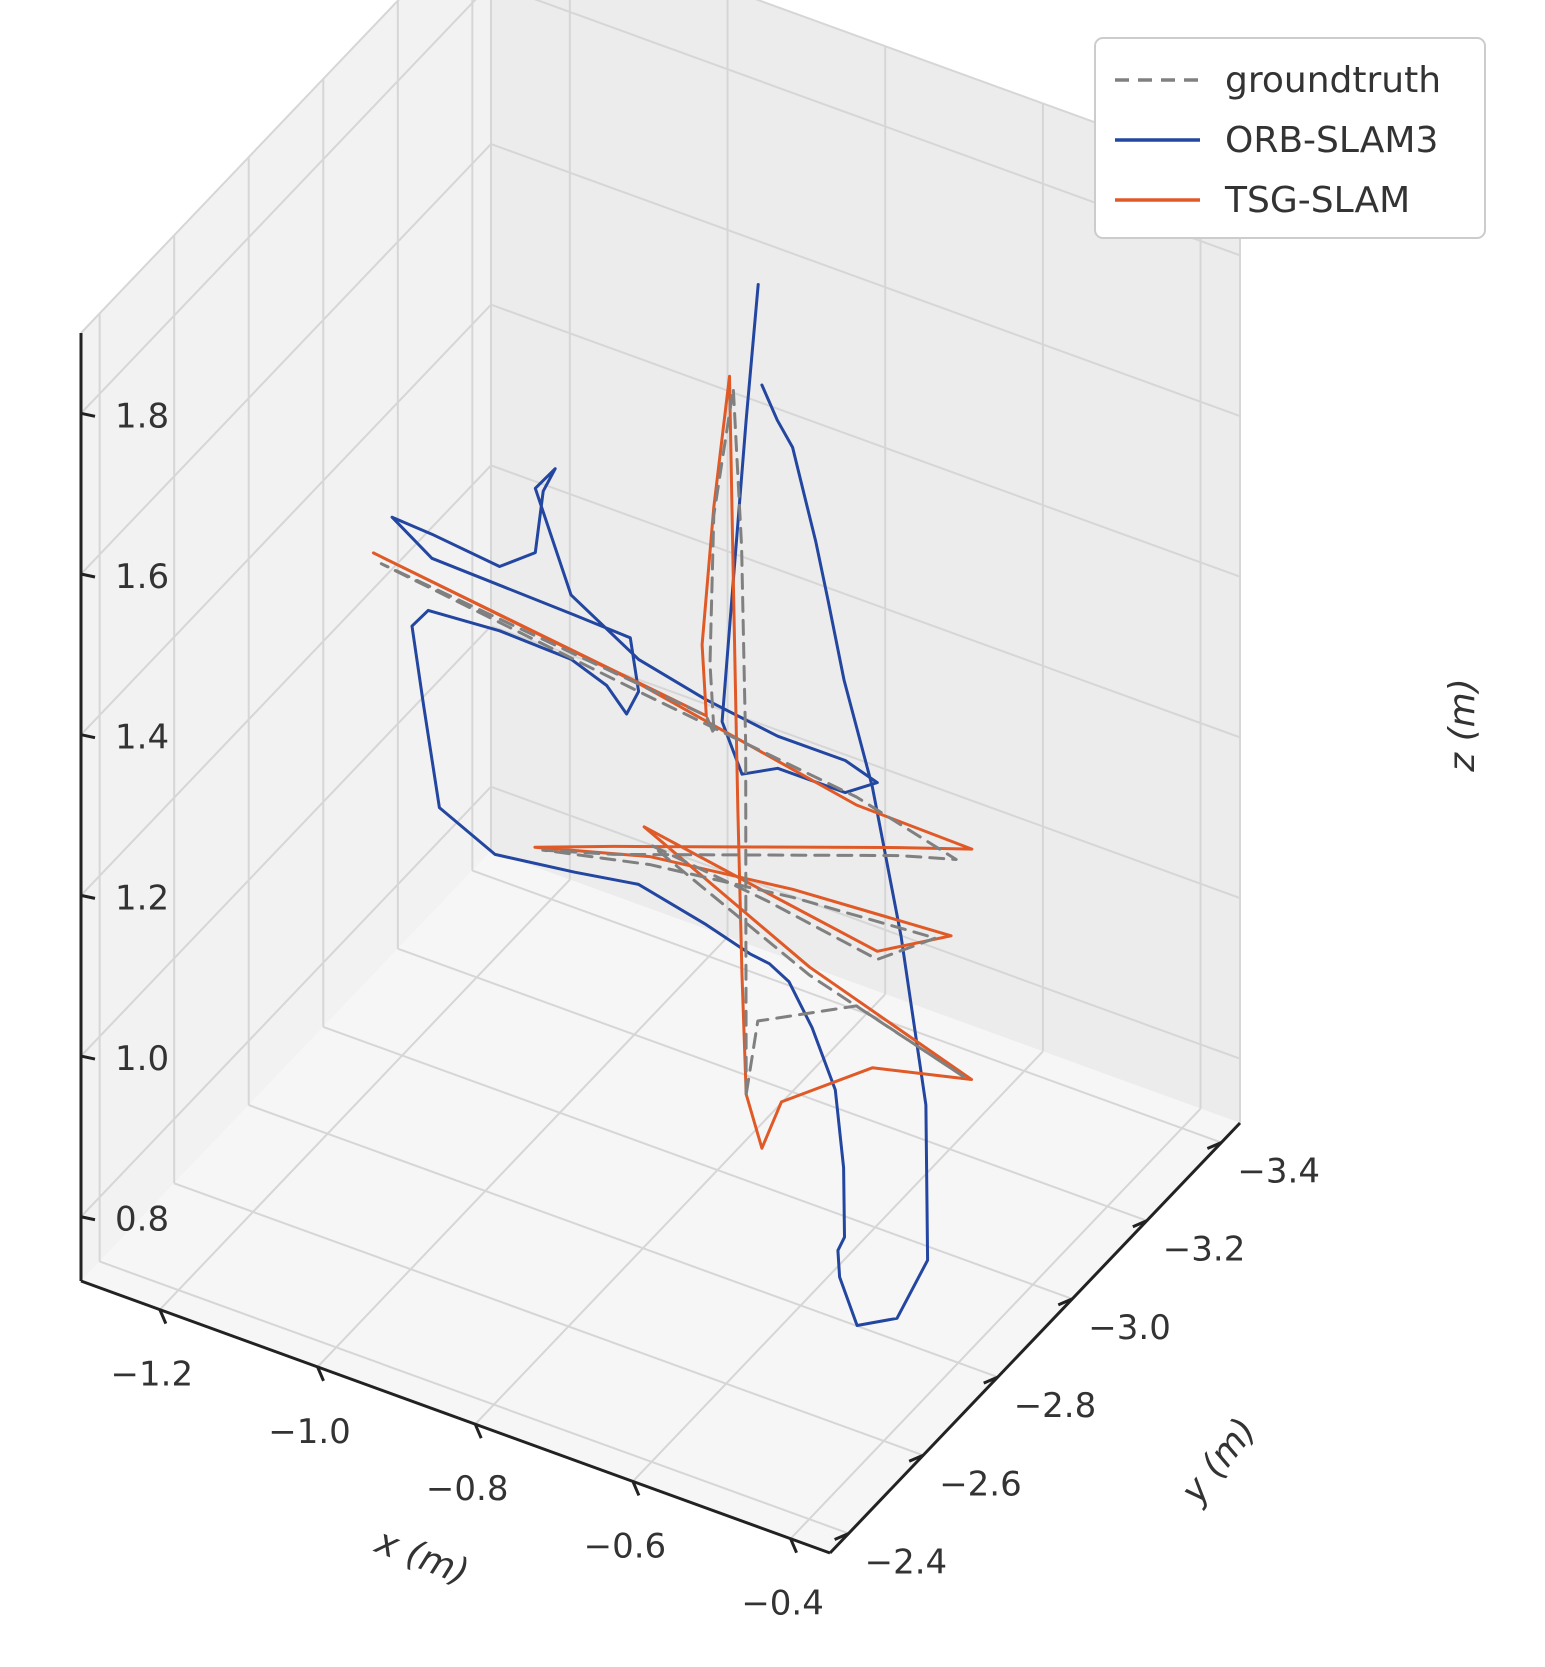  What do you see at coordinates (467, 1489) in the screenshot?
I see `x-tick-label-2: −0.8` at bounding box center [467, 1489].